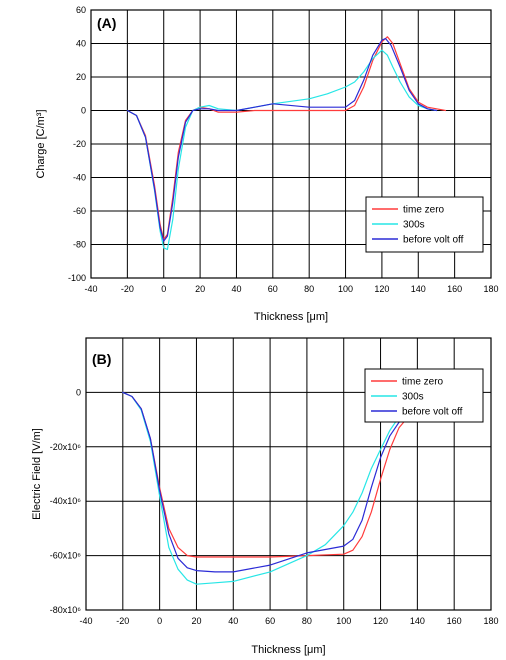  Describe the element at coordinates (66, 501) in the screenshot. I see `y-tick-label: -40x10⁶` at that location.